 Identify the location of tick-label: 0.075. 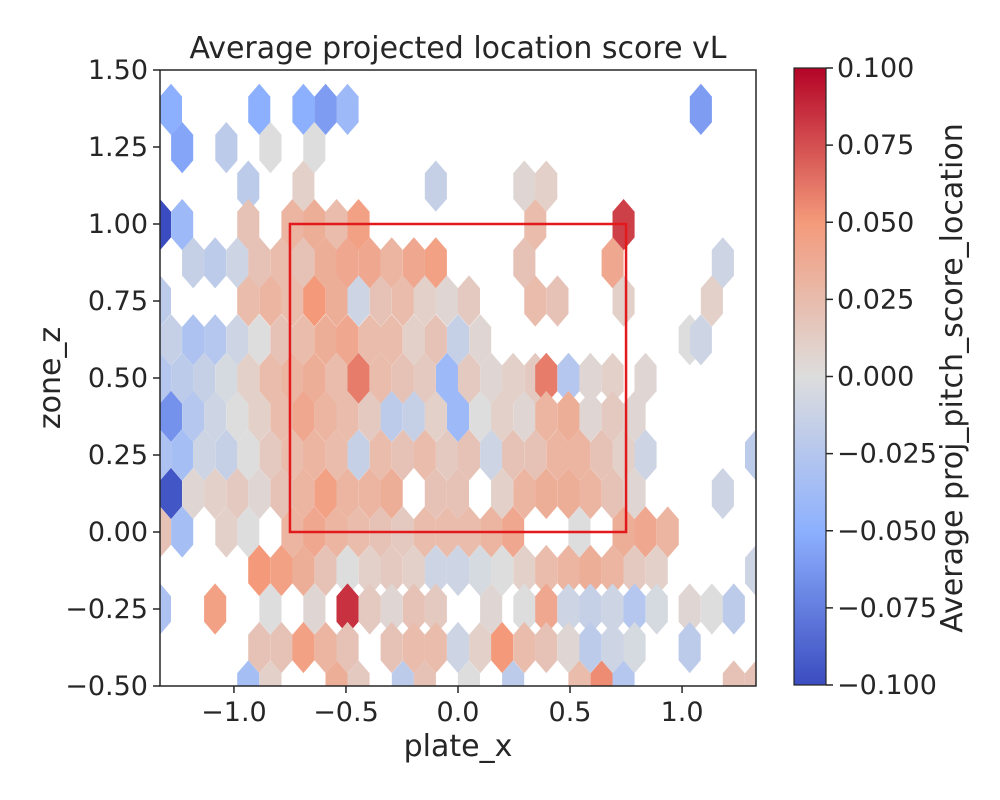
(875, 145).